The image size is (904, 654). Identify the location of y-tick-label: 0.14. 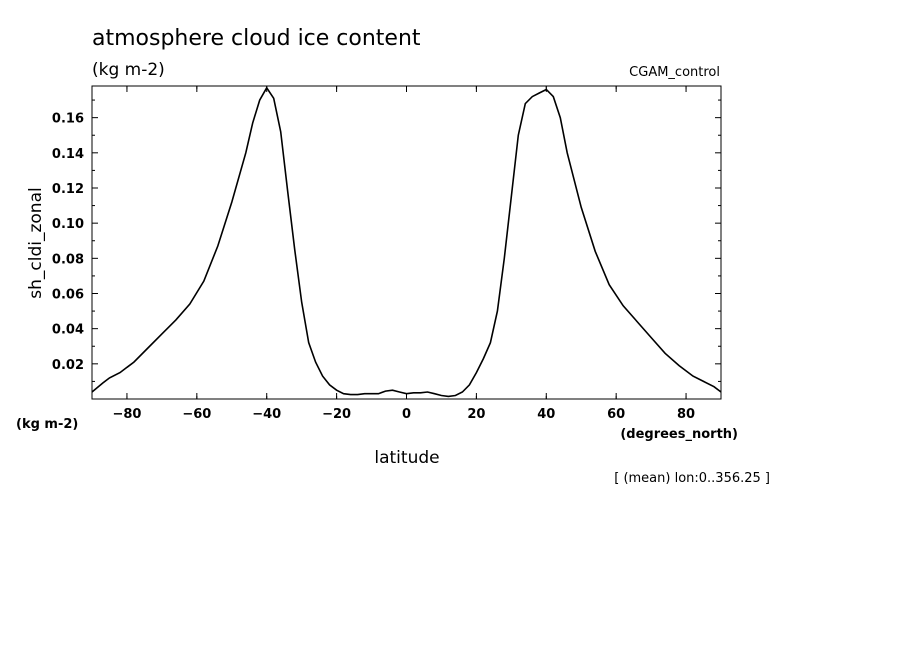
(68, 154).